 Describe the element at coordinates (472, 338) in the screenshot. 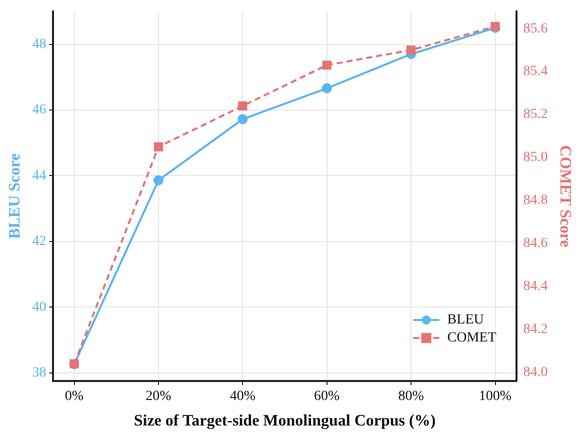

I see `legend-label: COMET` at that location.